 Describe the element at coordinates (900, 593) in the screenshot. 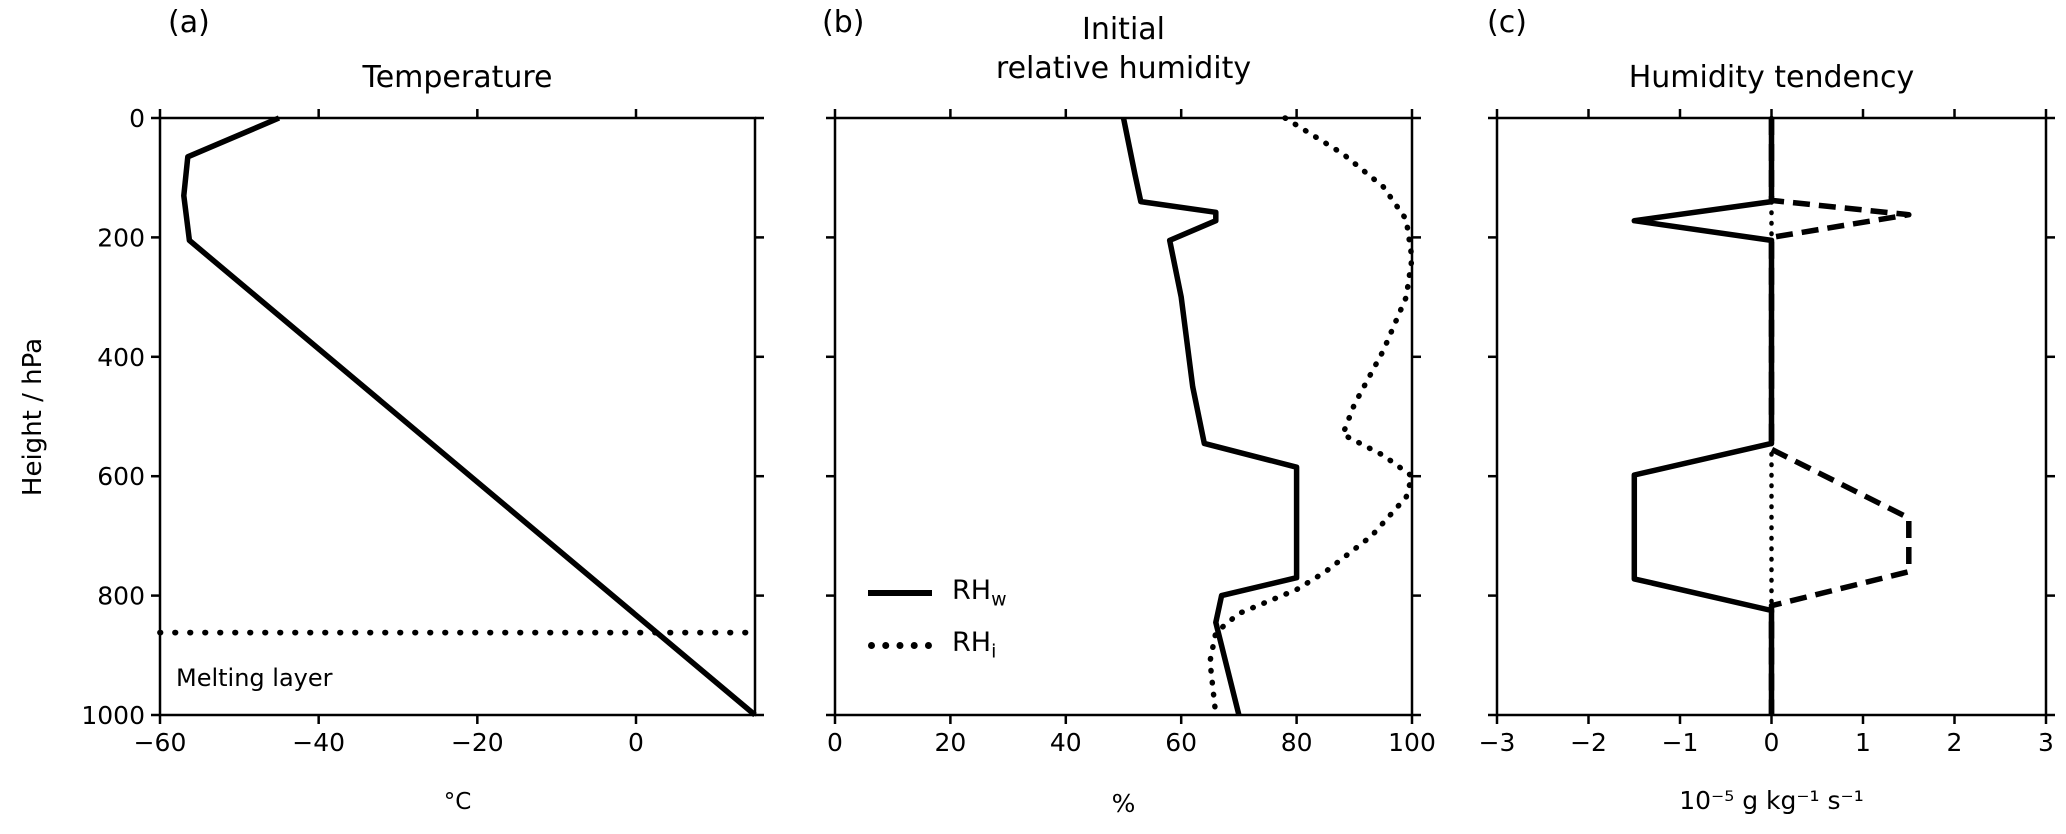

I see `solid-line-sample-icon` at that location.